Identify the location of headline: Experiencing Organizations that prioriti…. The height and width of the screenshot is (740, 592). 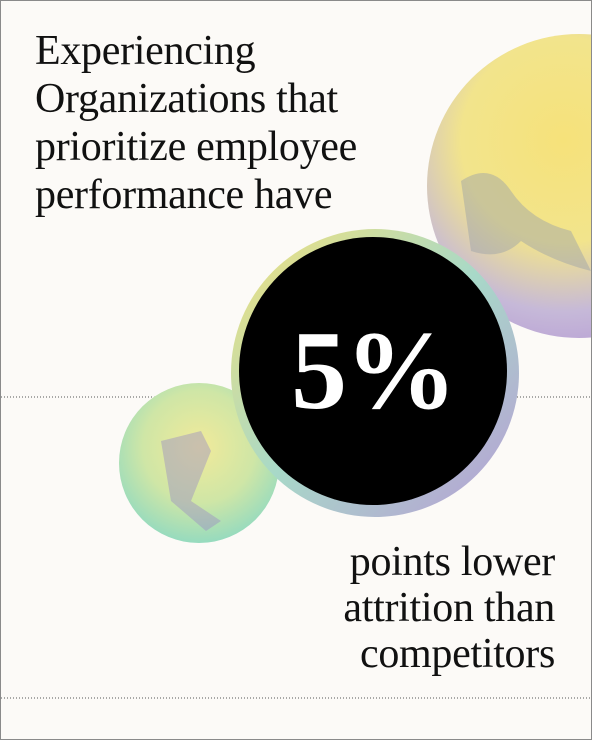
(196, 123).